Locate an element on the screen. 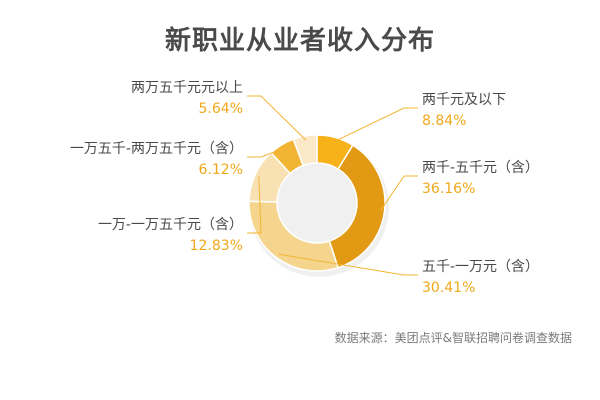 This screenshot has width=600, height=400. slice-value-5: 5.64% is located at coordinates (221, 109).